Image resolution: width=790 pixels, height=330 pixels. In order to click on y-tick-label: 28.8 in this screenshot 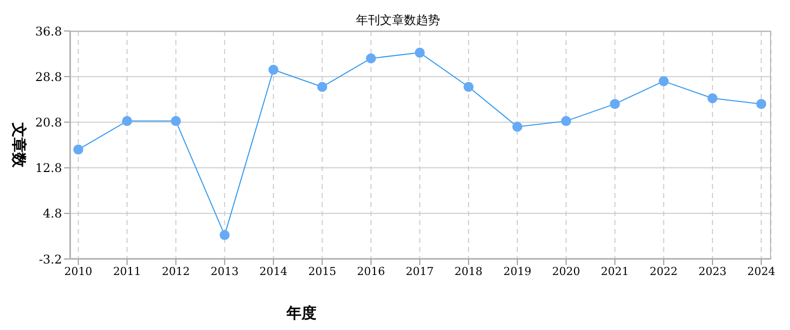, I will do `click(48, 77)`.